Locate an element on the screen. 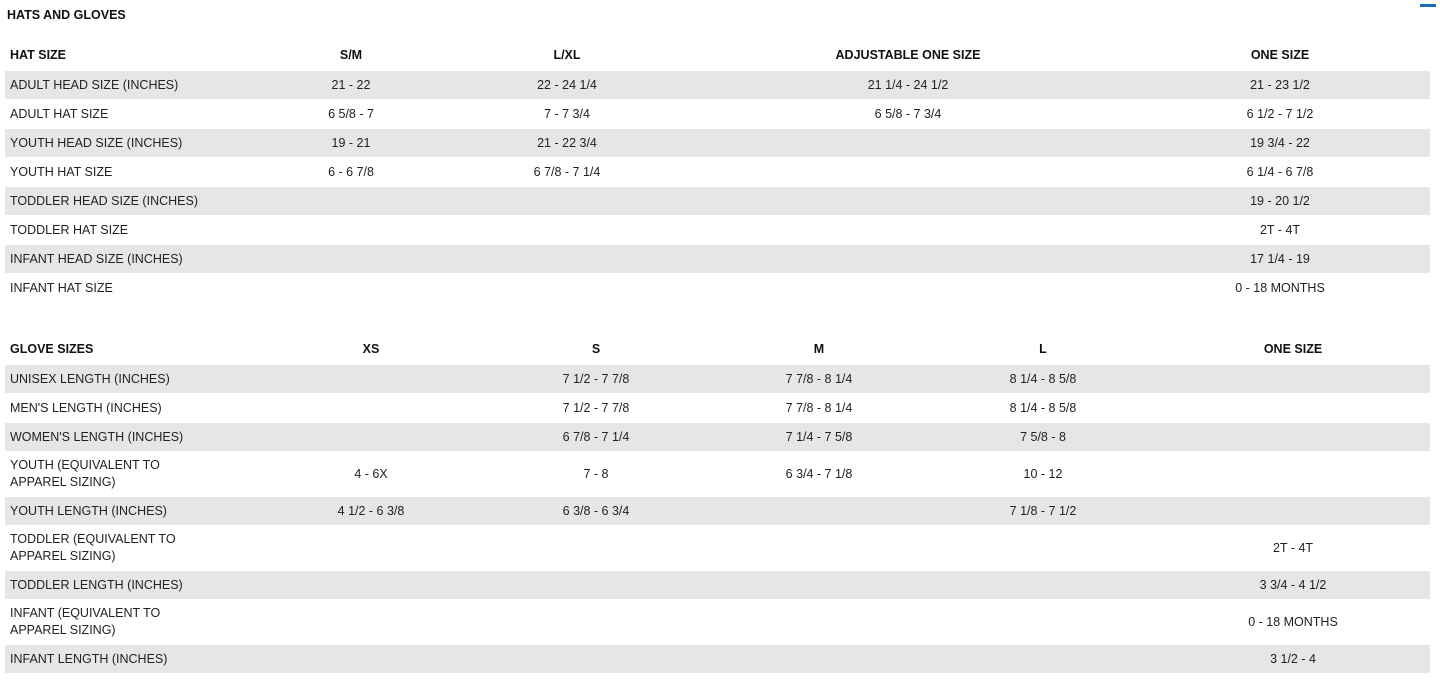 The image size is (1445, 684). row-label: YOUTH (EQUIVALENT TO APPAREL SIZING) is located at coordinates (85, 473).